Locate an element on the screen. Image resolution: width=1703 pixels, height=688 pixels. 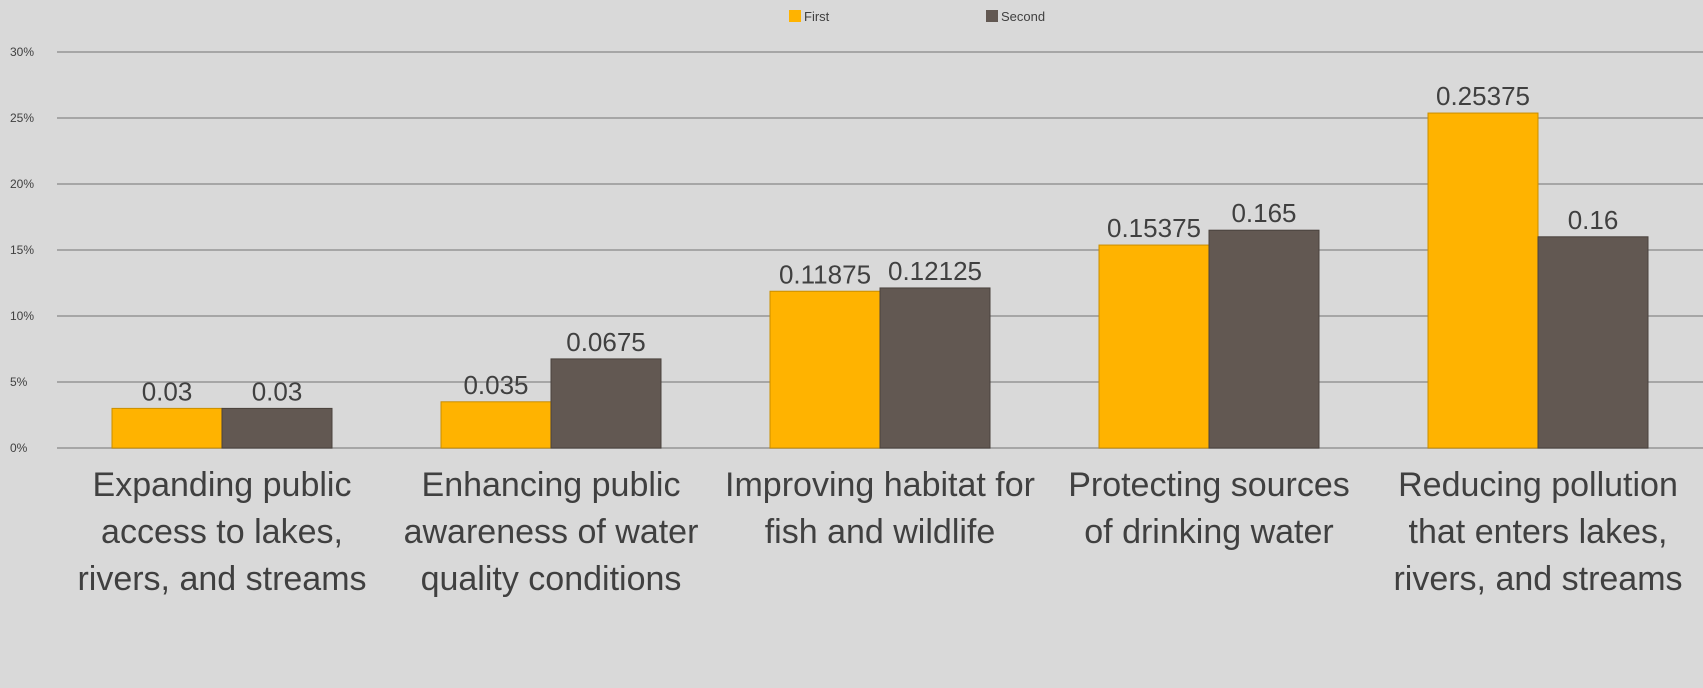
data-label-second-0: 0.03 is located at coordinates (277, 391).